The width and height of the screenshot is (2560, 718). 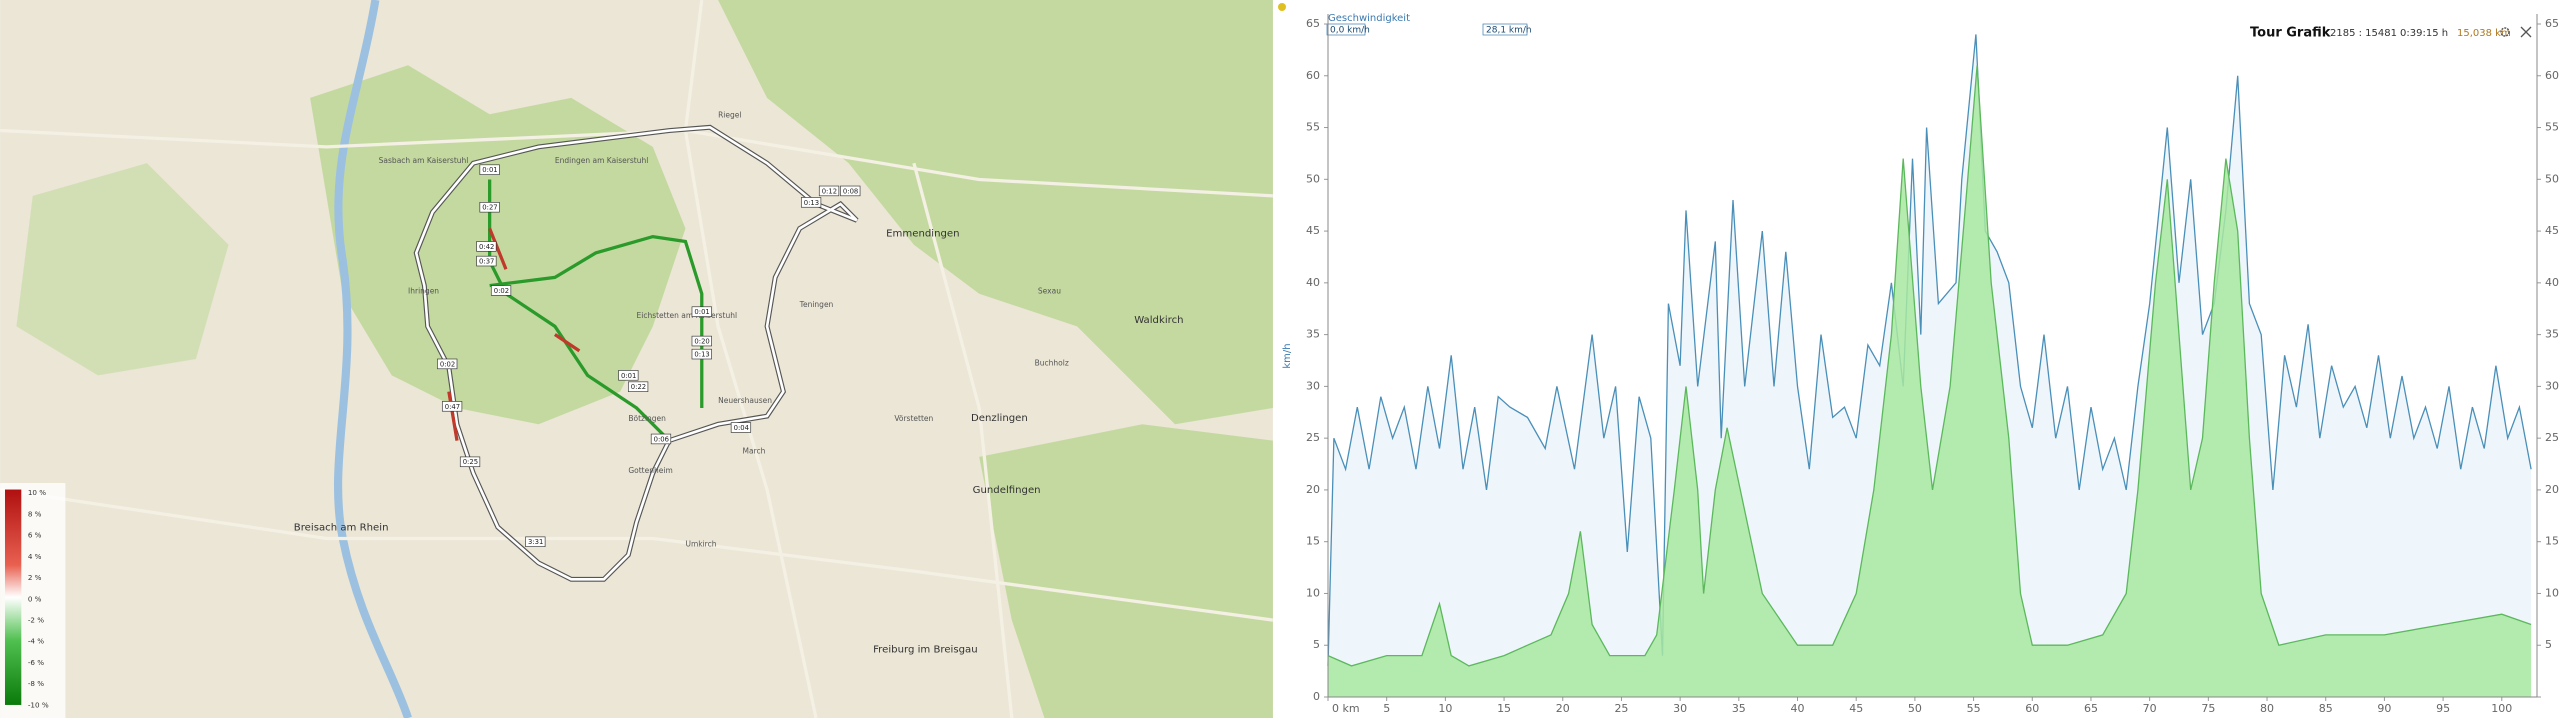 I want to click on route-time: 0:22, so click(x=638, y=387).